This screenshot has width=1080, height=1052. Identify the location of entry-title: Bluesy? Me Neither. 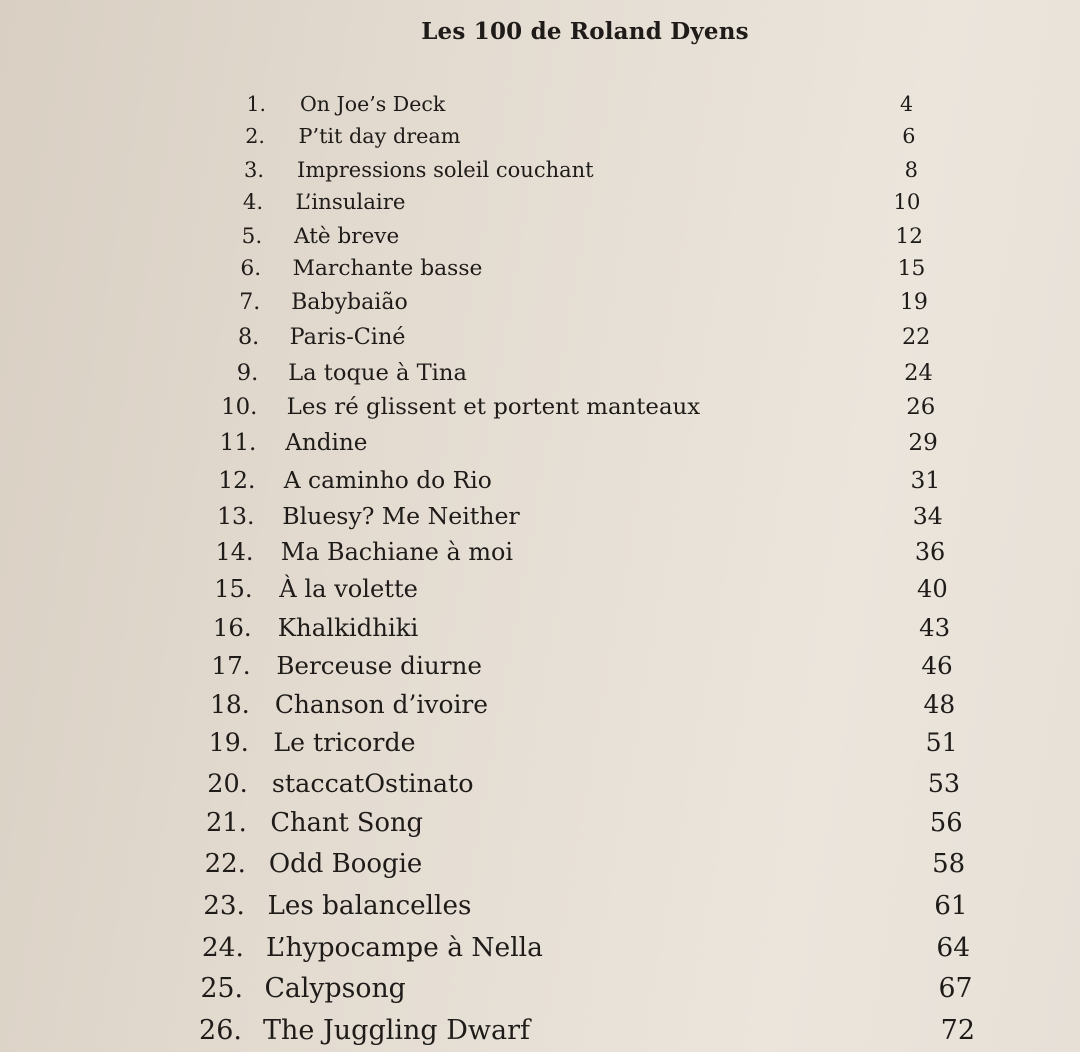
(401, 516).